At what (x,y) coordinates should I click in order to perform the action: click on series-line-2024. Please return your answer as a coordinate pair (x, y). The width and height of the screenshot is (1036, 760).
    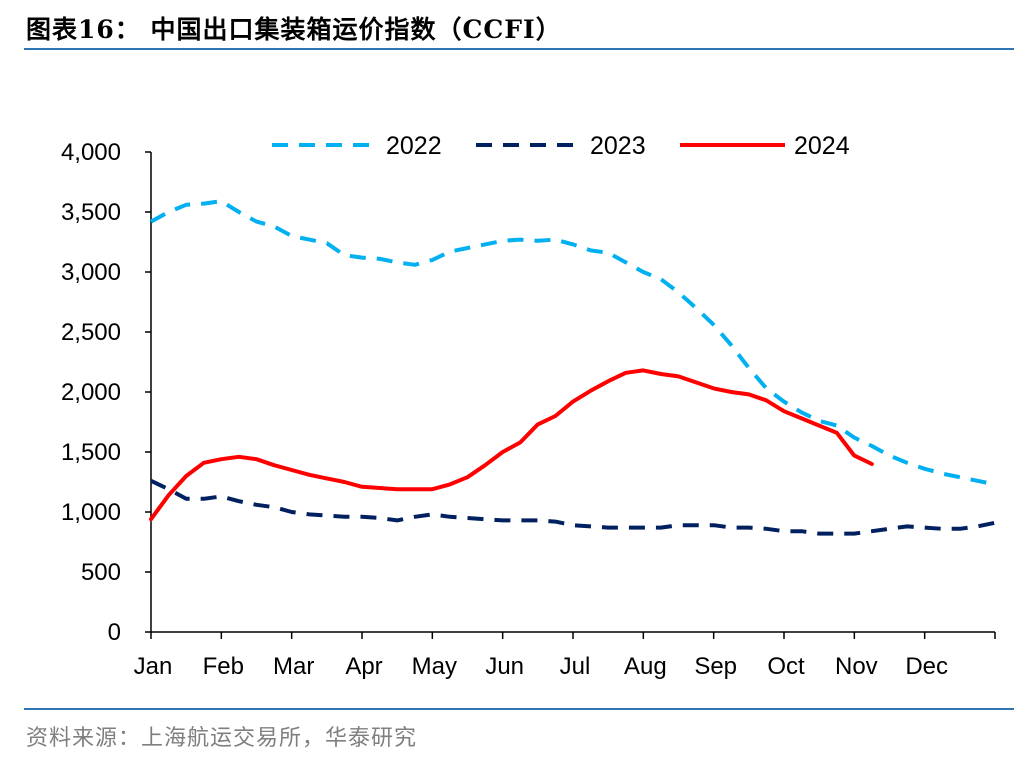
    Looking at the image, I should click on (511, 445).